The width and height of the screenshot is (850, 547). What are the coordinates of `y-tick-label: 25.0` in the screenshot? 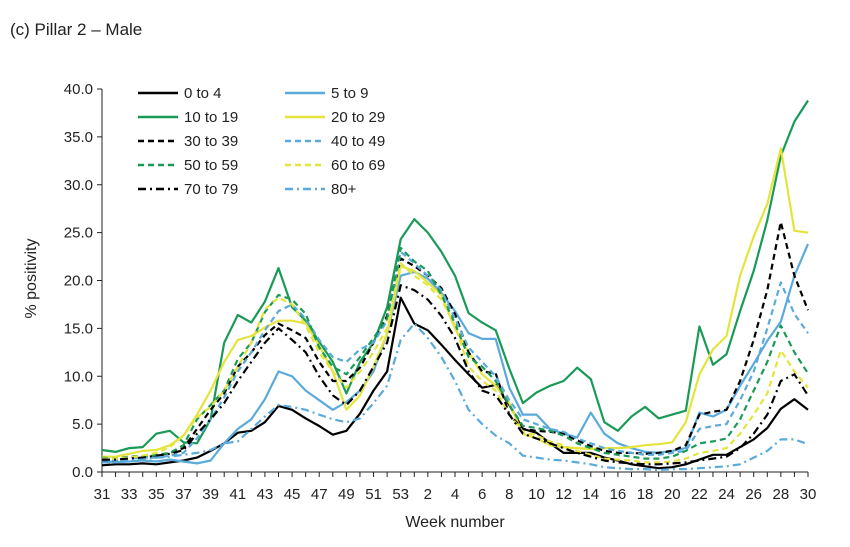 It's located at (78, 233).